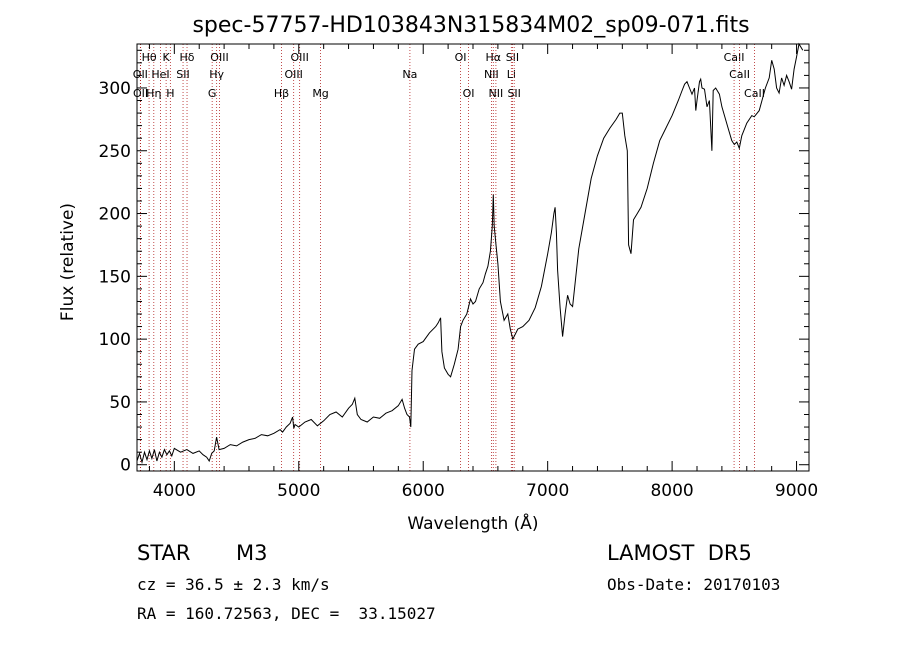 The height and width of the screenshot is (649, 900). What do you see at coordinates (547, 491) in the screenshot?
I see `x-tick-label: 7000` at bounding box center [547, 491].